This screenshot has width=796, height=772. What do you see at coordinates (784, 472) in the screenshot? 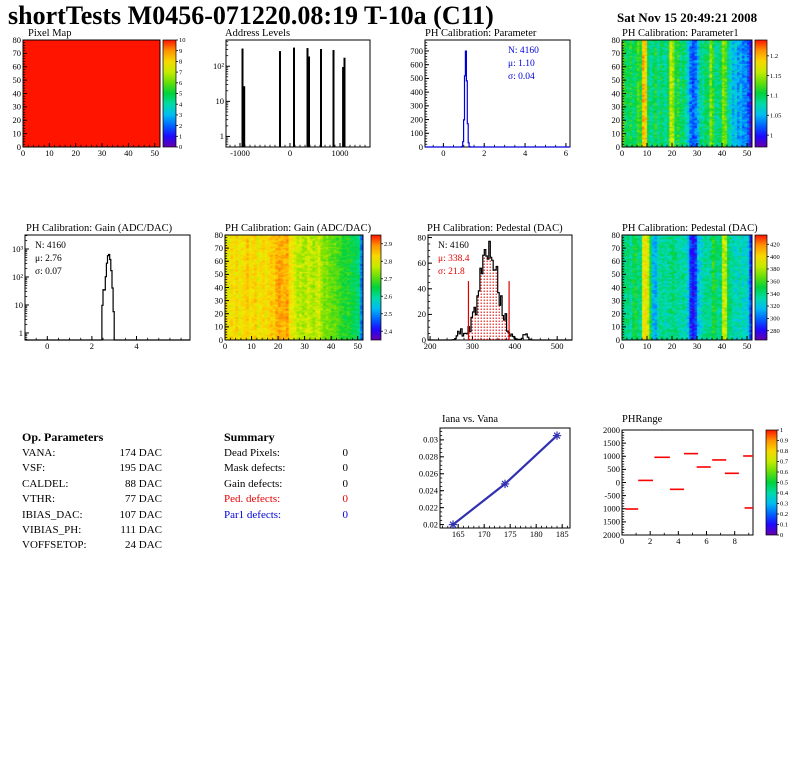
I see `colorbar-label: 0.6` at bounding box center [784, 472].